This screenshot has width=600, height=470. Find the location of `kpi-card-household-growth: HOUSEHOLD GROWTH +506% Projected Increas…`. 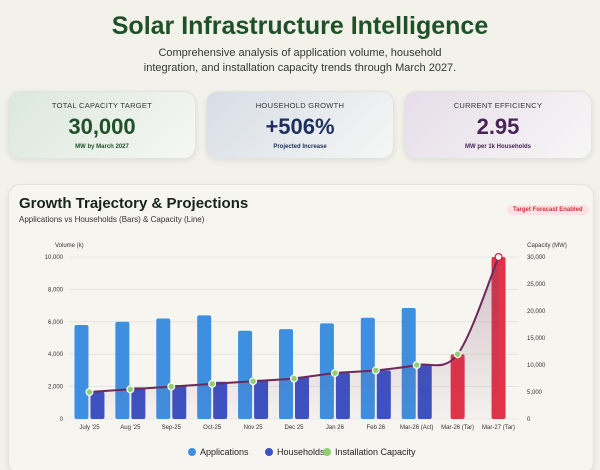

kpi-card-household-growth: HOUSEHOLD GROWTH +506% Projected Increas… is located at coordinates (300, 125).